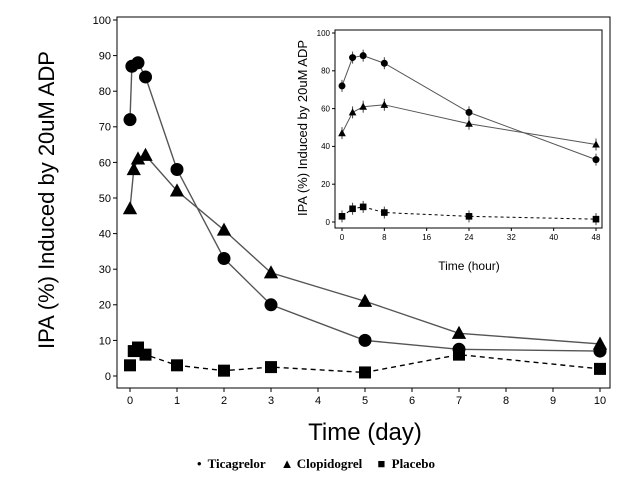  What do you see at coordinates (318, 401) in the screenshot?
I see `main-x-tick-label: 4` at bounding box center [318, 401].